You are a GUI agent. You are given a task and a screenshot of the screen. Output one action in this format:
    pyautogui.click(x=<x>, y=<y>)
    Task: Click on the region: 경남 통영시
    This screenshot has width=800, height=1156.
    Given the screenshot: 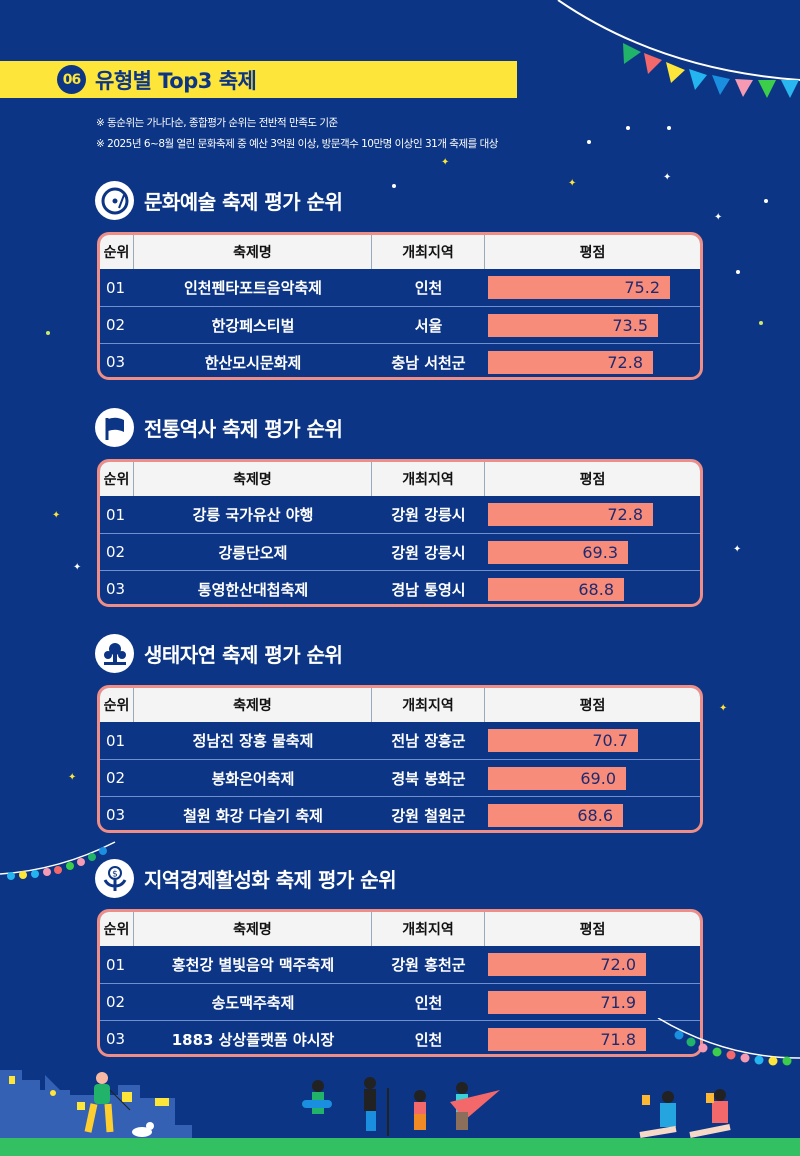 What is the action you would take?
    pyautogui.click(x=428, y=589)
    